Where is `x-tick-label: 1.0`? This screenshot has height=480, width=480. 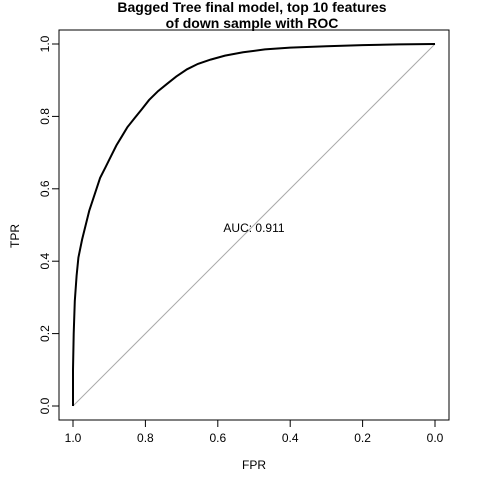
x-tick-label: 1.0 is located at coordinates (73, 438).